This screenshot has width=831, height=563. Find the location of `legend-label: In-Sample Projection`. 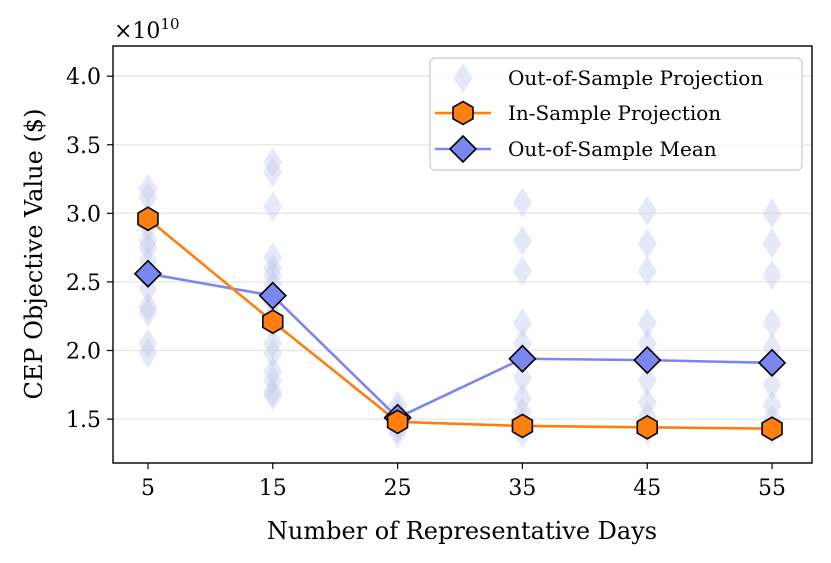

legend-label: In-Sample Projection is located at coordinates (614, 113).